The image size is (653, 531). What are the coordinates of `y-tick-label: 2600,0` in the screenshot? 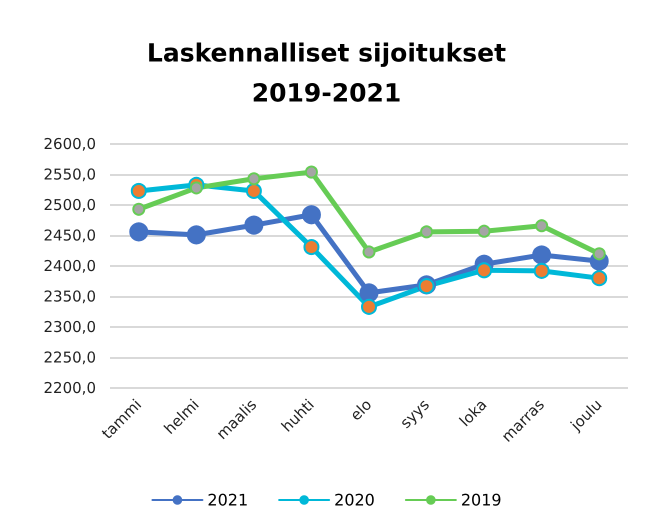 It's located at (70, 144).